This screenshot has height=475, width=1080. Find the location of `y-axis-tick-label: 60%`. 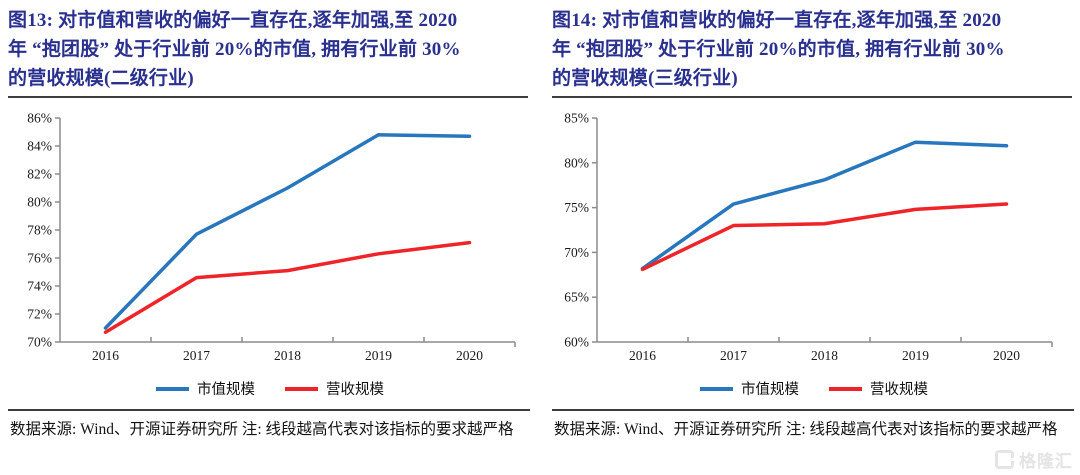

y-axis-tick-label: 60% is located at coordinates (576, 342).